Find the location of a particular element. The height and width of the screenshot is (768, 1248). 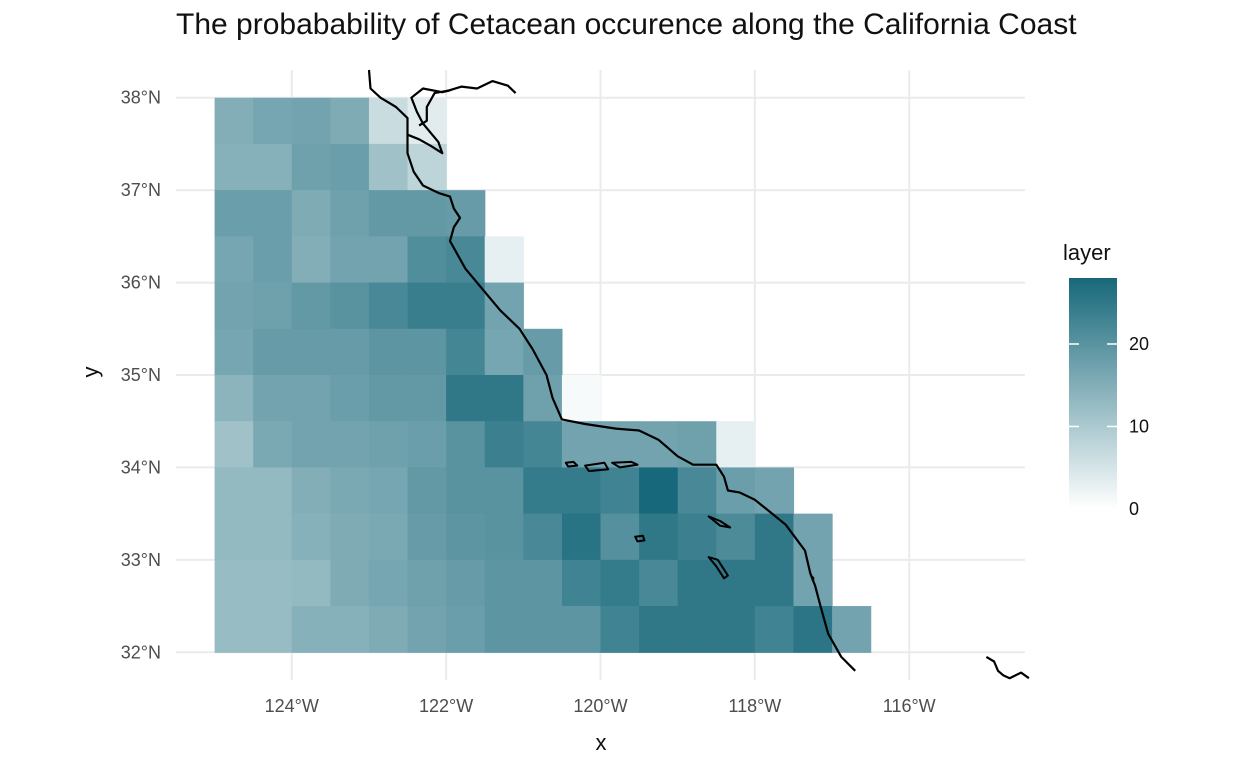

y-axis-title: y is located at coordinates (90, 372).